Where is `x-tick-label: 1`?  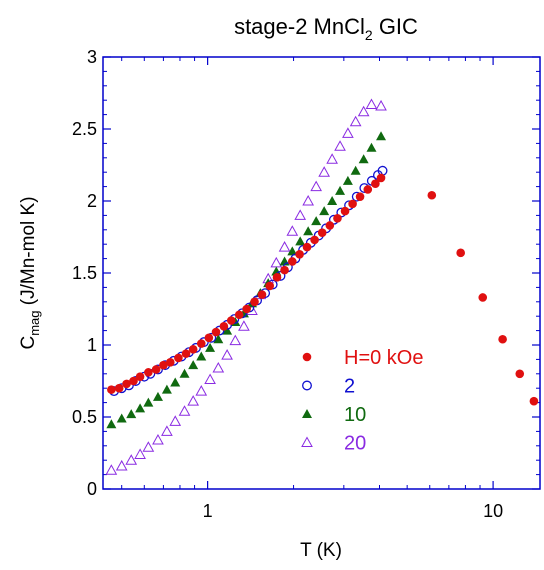
x-tick-label: 1 is located at coordinates (208, 511).